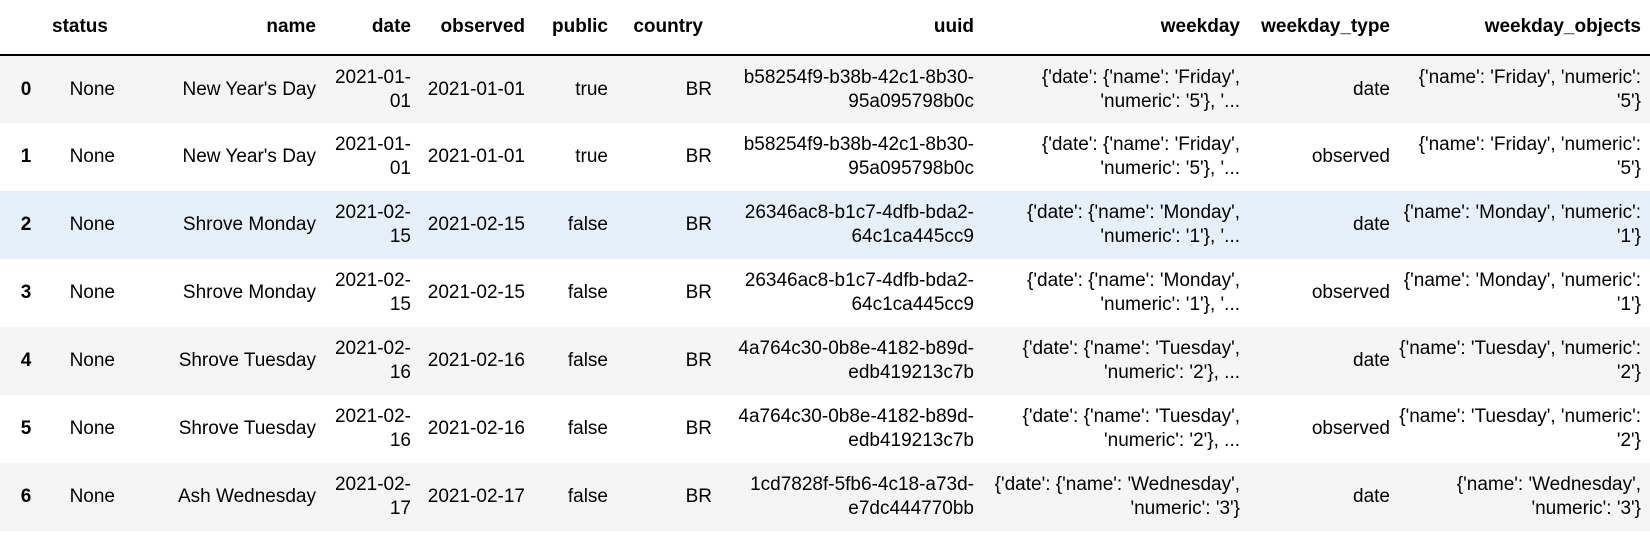  What do you see at coordinates (372, 496) in the screenshot?
I see `cell-date: 2021-02-17` at bounding box center [372, 496].